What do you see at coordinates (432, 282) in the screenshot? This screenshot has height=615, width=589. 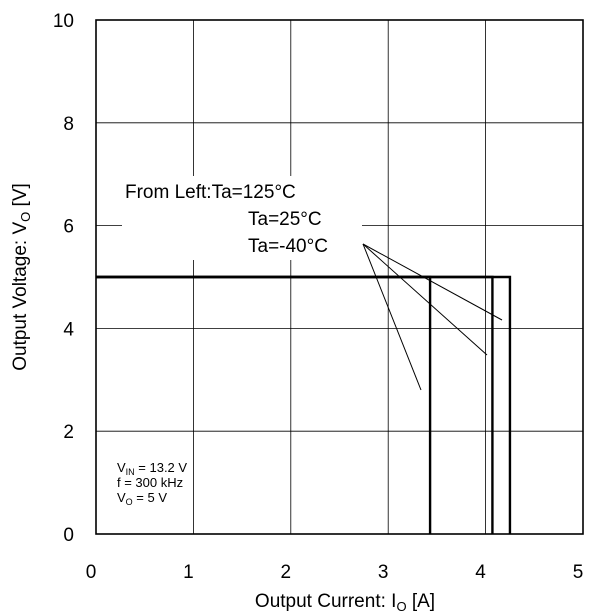 I see `leader-line-minus40` at bounding box center [432, 282].